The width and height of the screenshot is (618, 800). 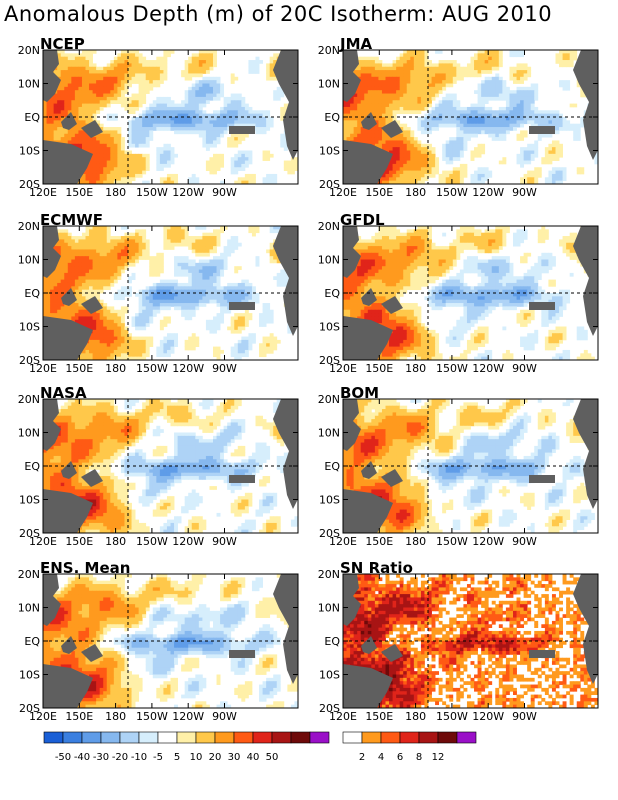 I want to click on colorbar-label: 20, so click(x=215, y=757).